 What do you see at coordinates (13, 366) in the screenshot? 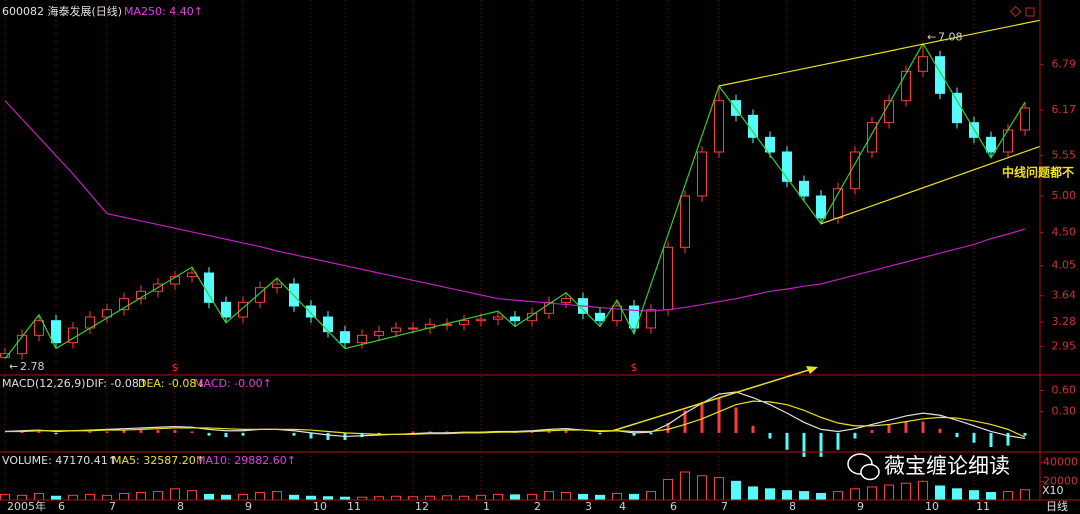
I see `annotation-arrow: ←` at bounding box center [13, 366].